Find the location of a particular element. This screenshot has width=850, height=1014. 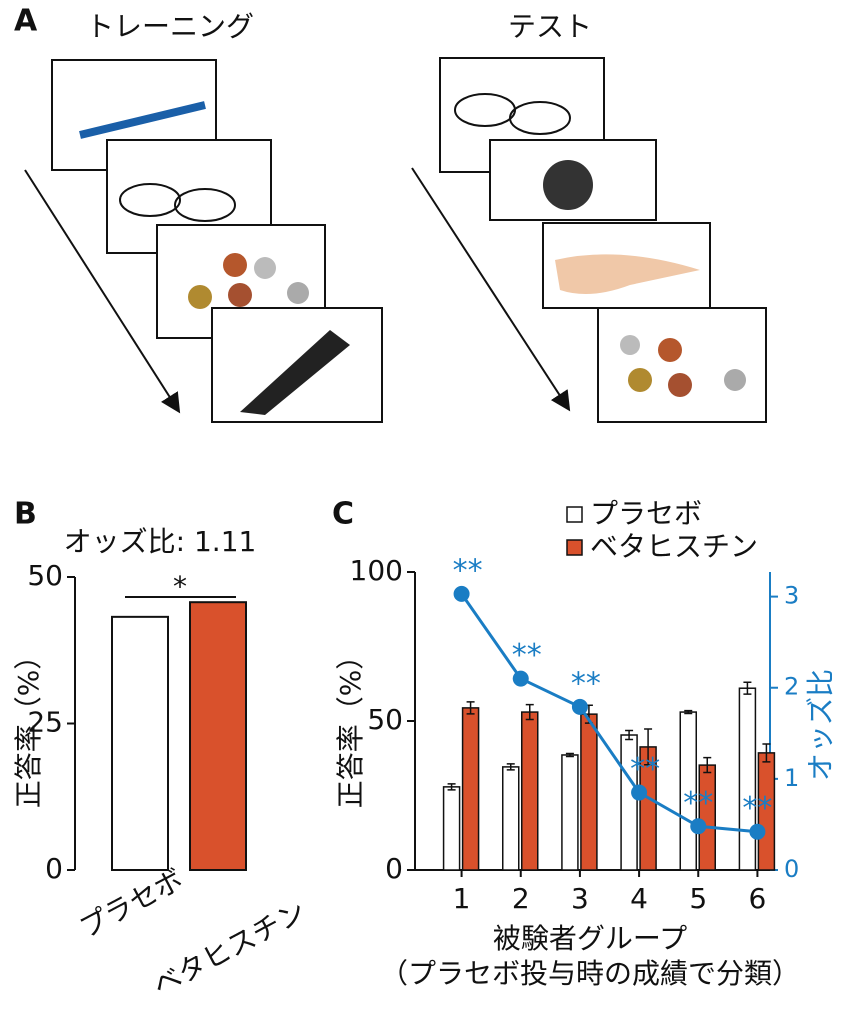

x-tick-label: 5 is located at coordinates (698, 898).